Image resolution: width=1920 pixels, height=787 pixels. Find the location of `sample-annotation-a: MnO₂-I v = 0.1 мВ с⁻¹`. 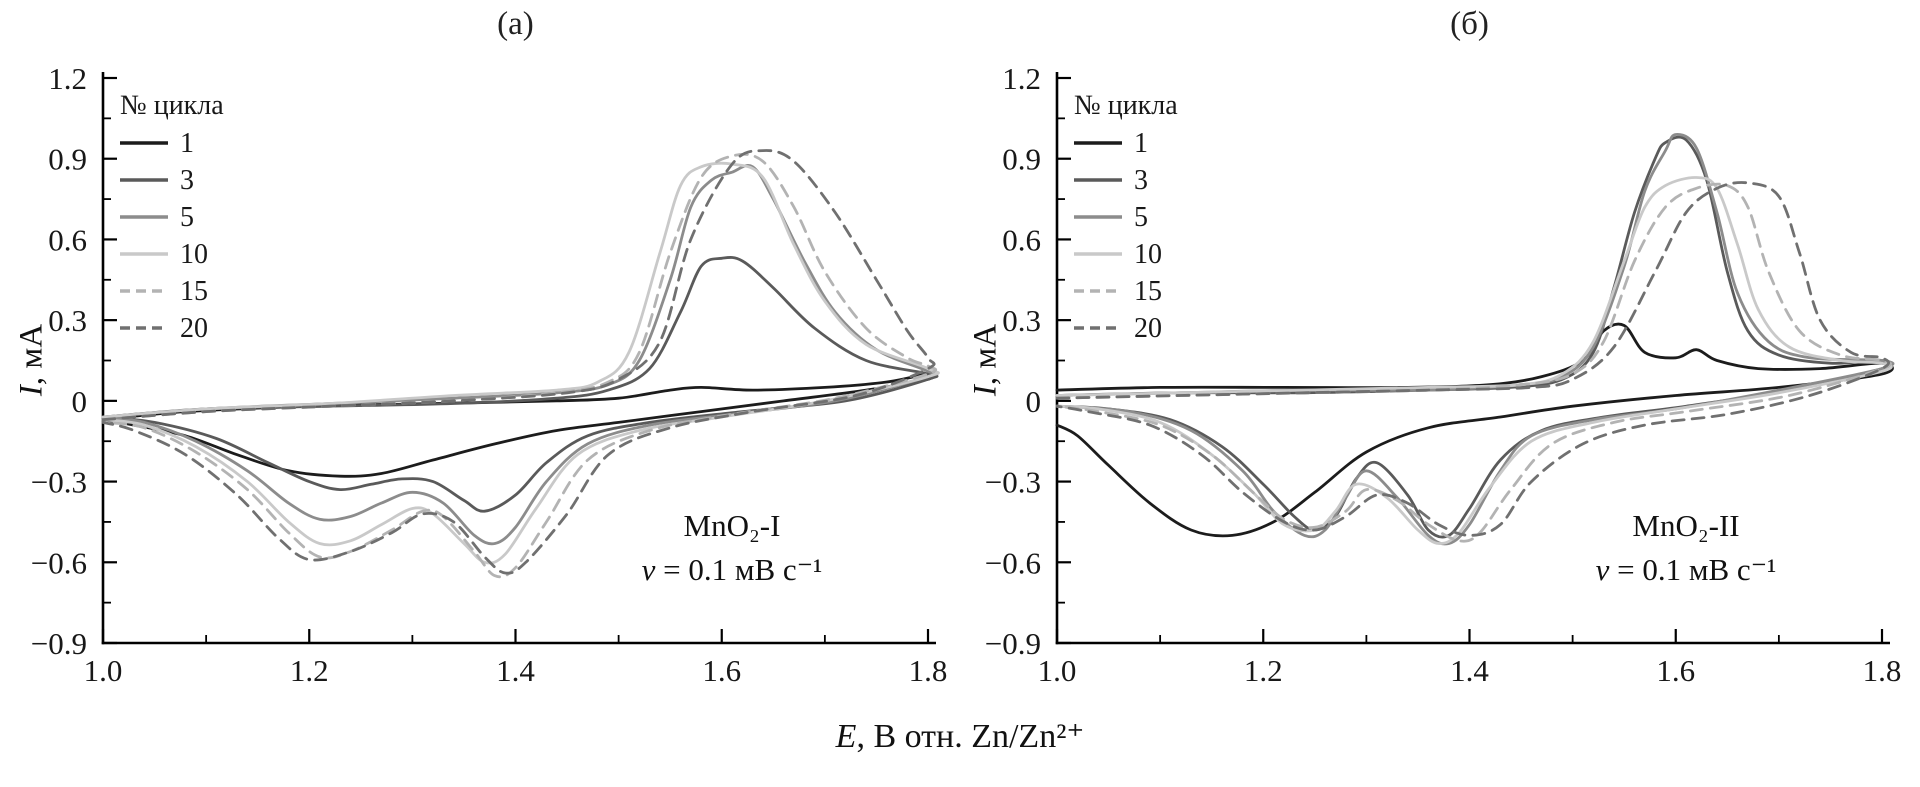

sample-annotation-a: MnO₂-I v = 0.1 мВ с⁻¹ is located at coordinates (732, 548).